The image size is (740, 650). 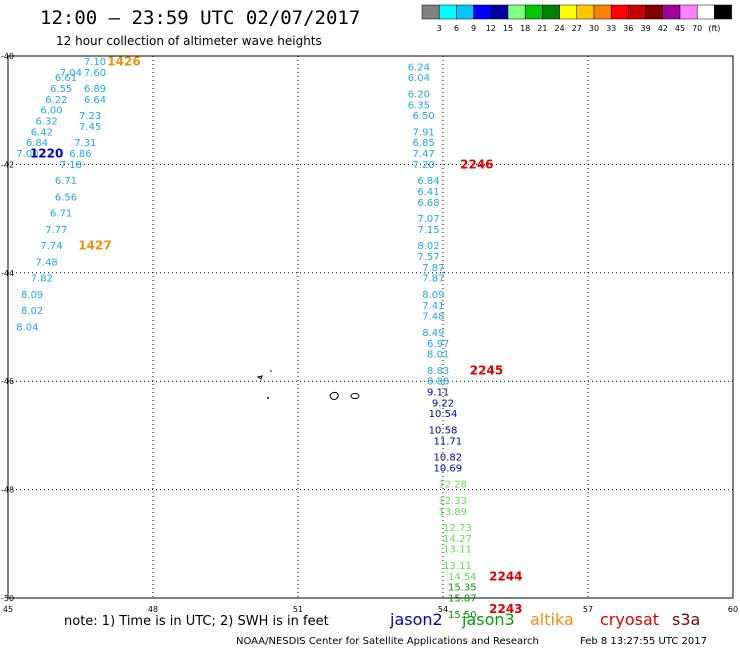 What do you see at coordinates (200, 18) in the screenshot?
I see `chart-title: 12:00 — 23:59 UTC 02/07/2017` at bounding box center [200, 18].